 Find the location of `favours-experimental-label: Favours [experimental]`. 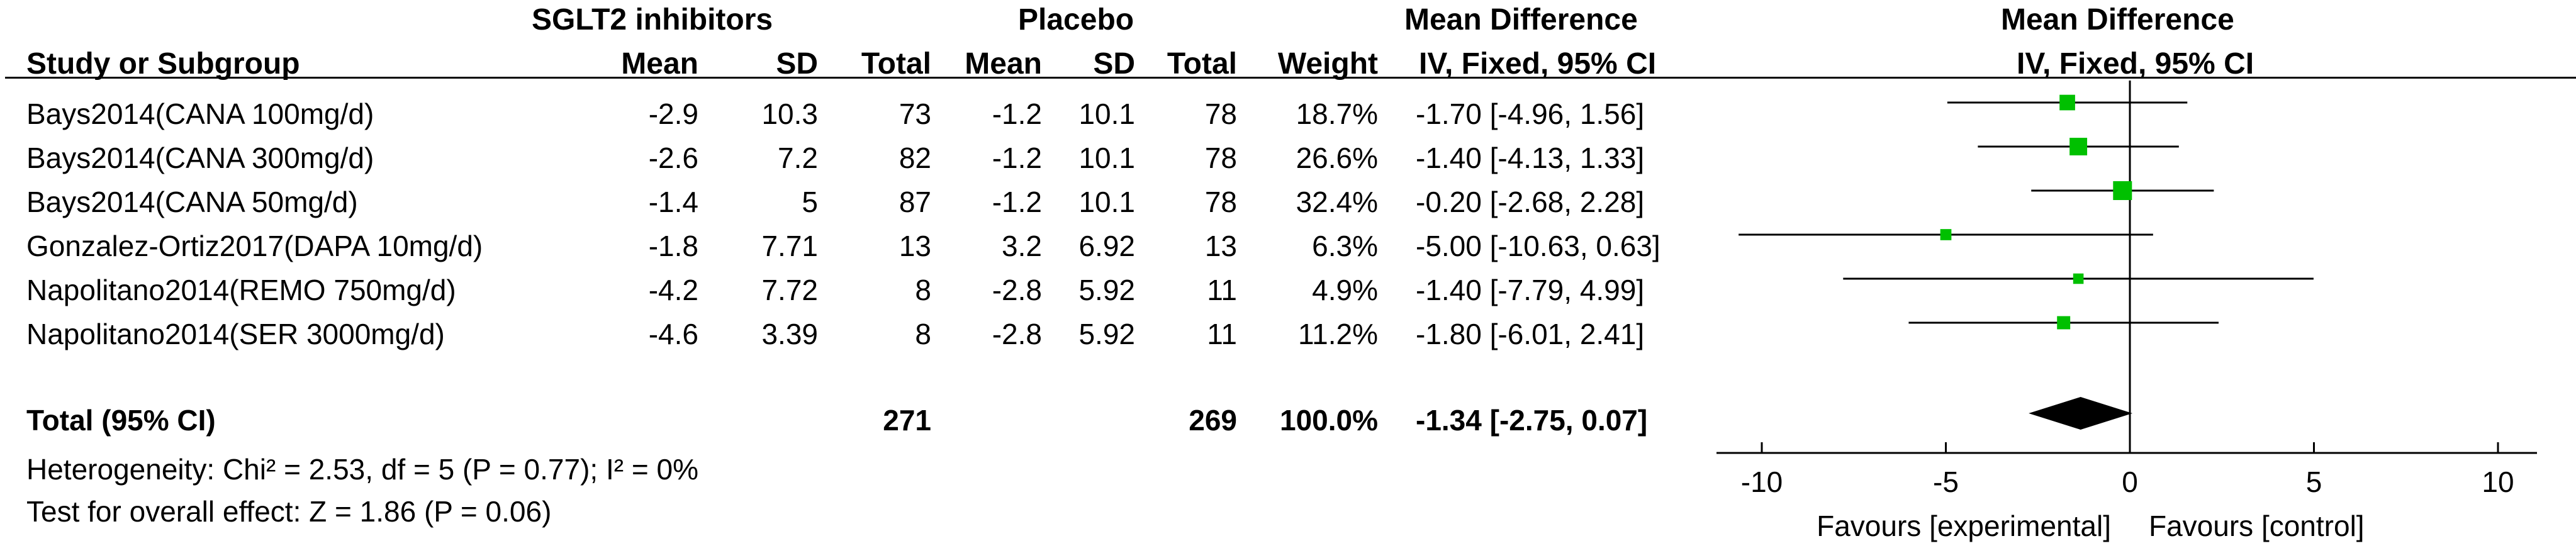

favours-experimental-label: Favours [experimental] is located at coordinates (1964, 526).